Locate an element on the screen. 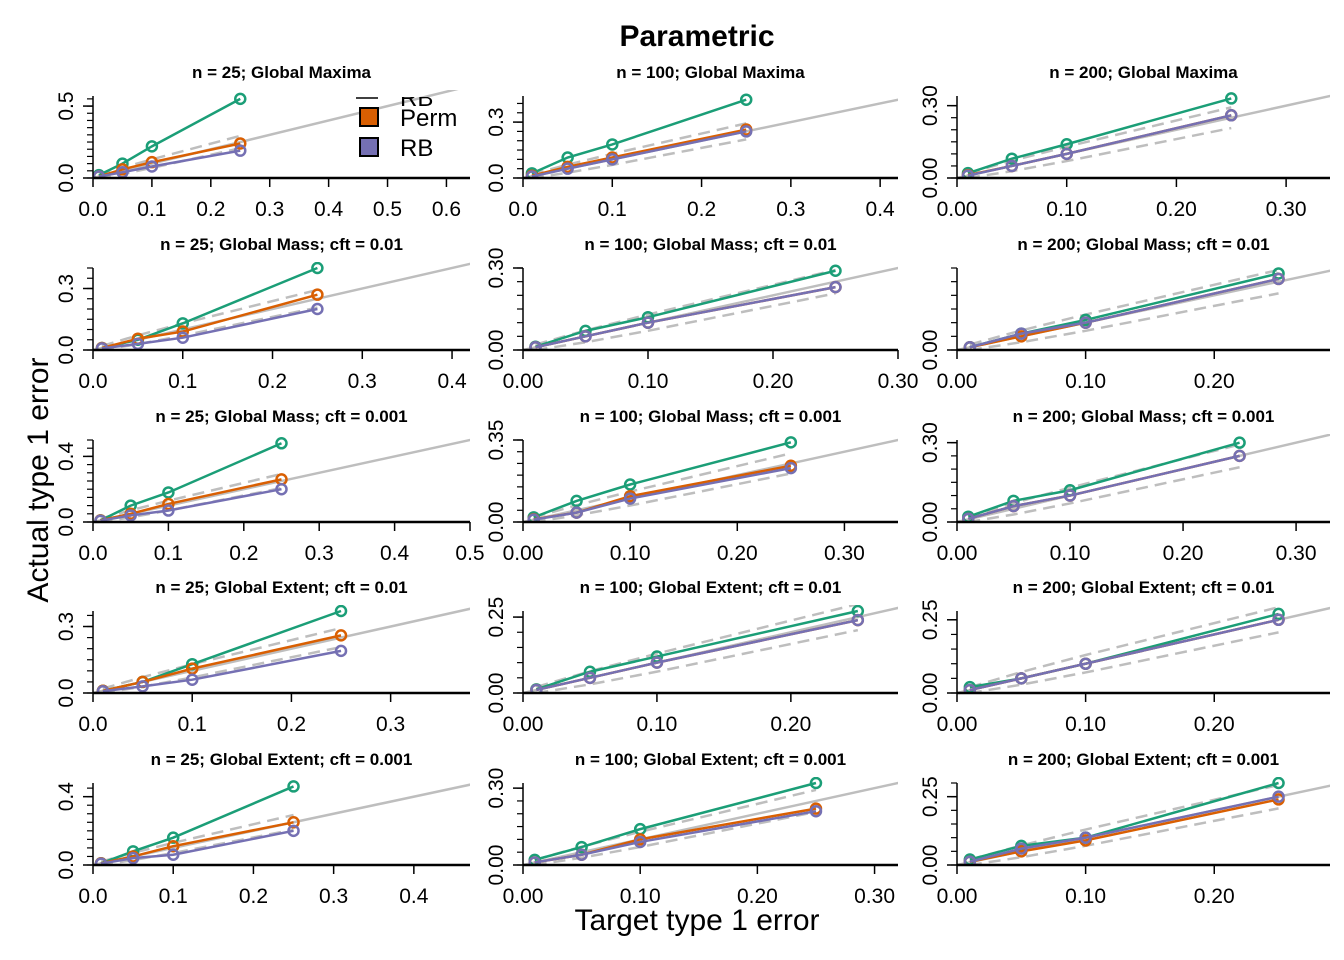  x-tick-label: 0.5 is located at coordinates (469, 553).